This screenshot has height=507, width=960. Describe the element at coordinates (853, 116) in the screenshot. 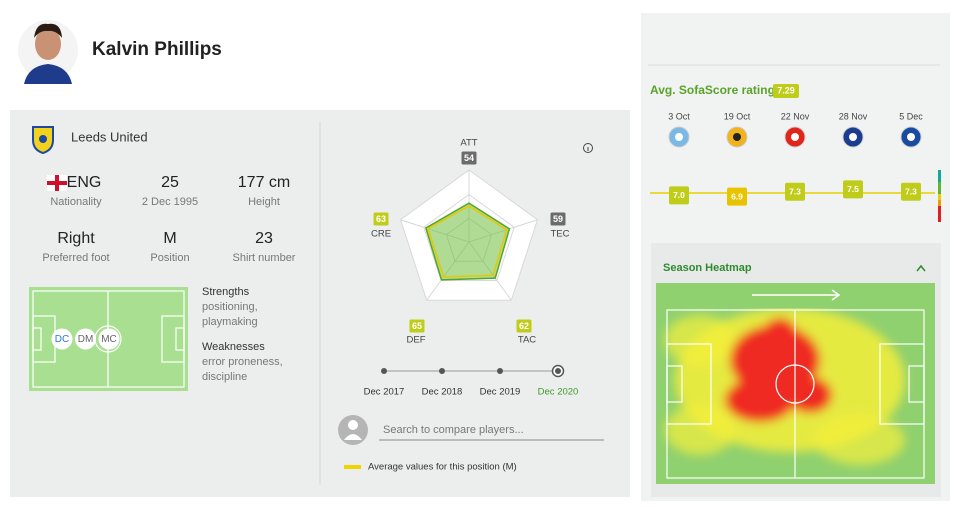

I see `match-date: 28 Nov` at that location.